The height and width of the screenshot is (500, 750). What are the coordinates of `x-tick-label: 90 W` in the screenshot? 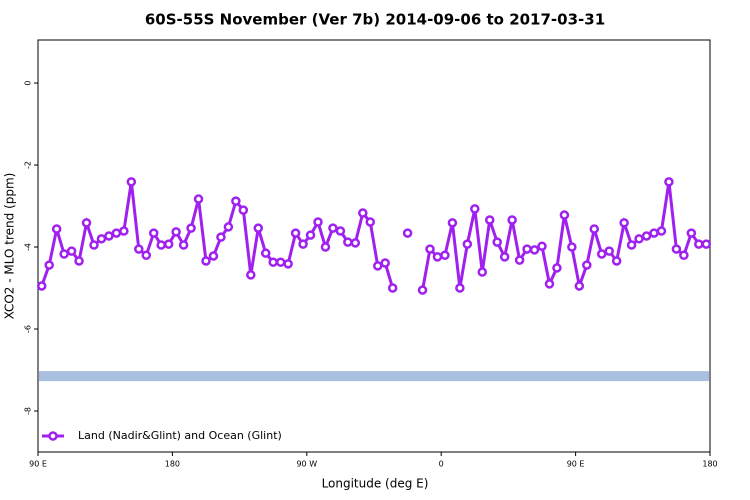 It's located at (306, 464).